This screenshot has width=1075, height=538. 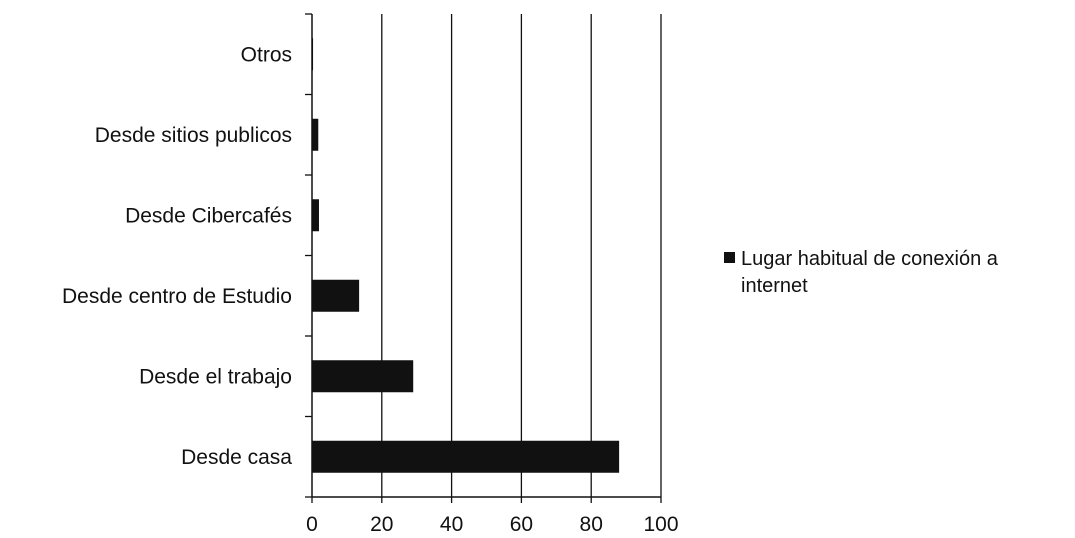 I want to click on x-tick-label-3: 60, so click(x=521, y=524).